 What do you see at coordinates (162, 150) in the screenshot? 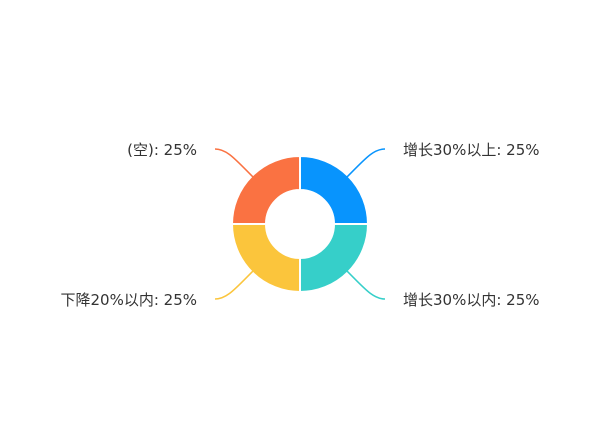
I see `slice-label: (空): 25%` at bounding box center [162, 150].